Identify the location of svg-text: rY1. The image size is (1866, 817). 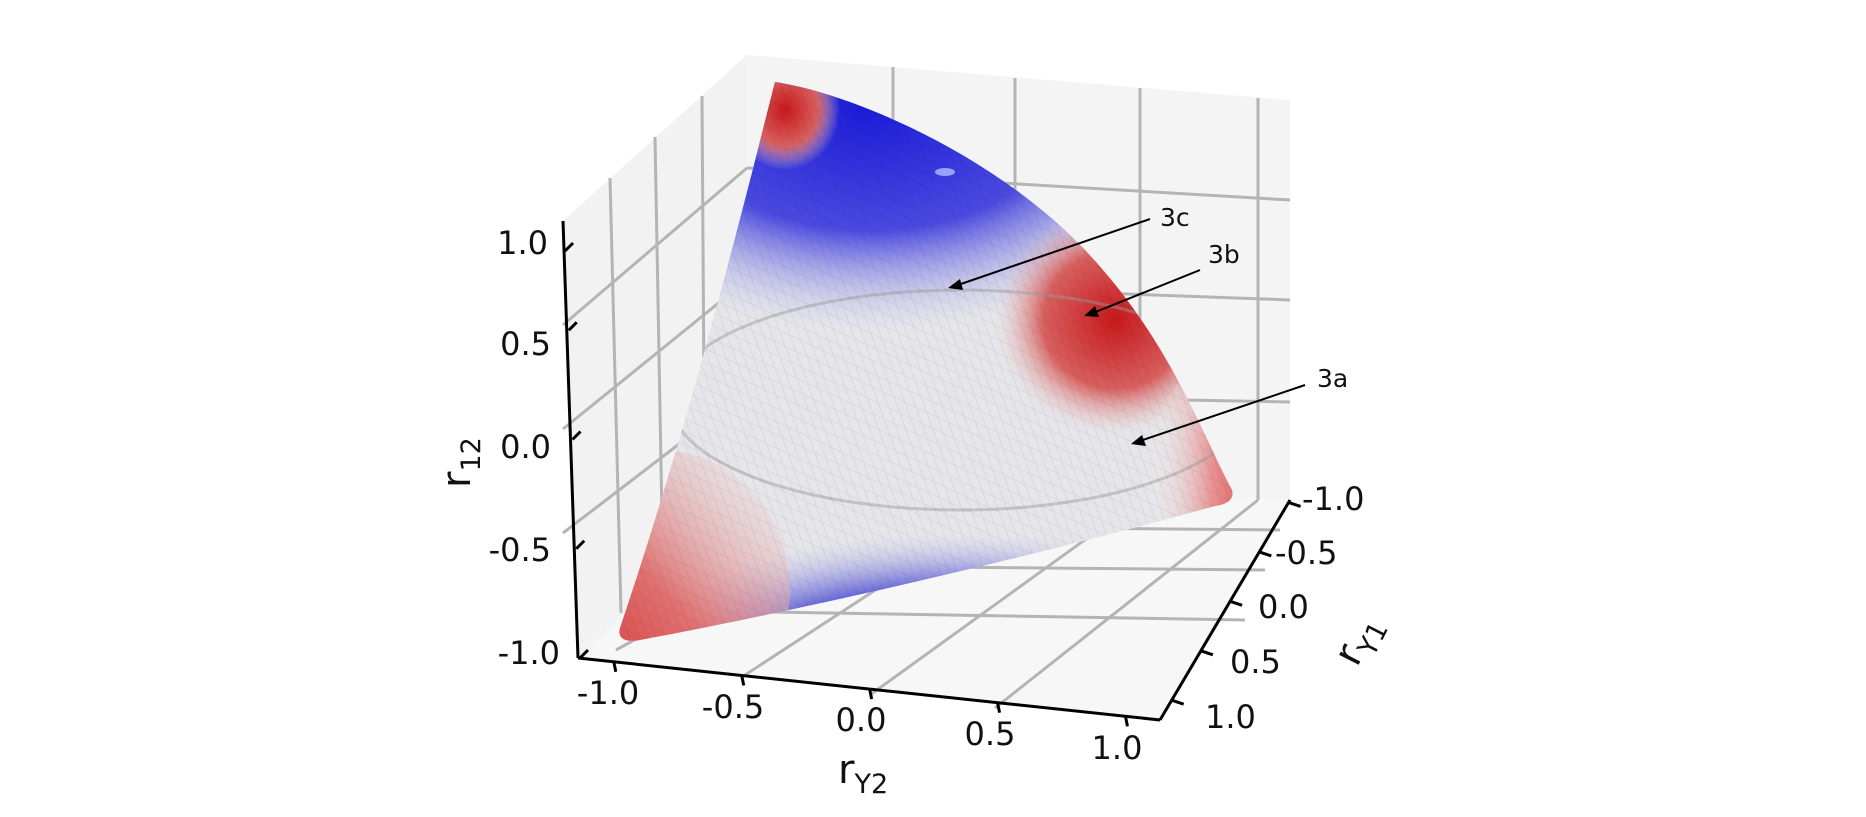
(1360, 641).